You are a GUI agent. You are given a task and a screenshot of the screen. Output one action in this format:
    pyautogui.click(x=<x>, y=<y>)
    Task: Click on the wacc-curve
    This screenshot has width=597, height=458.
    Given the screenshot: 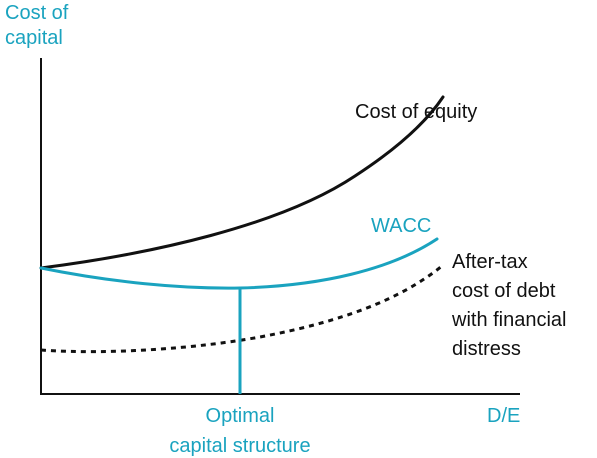 What is the action you would take?
    pyautogui.click(x=239, y=263)
    